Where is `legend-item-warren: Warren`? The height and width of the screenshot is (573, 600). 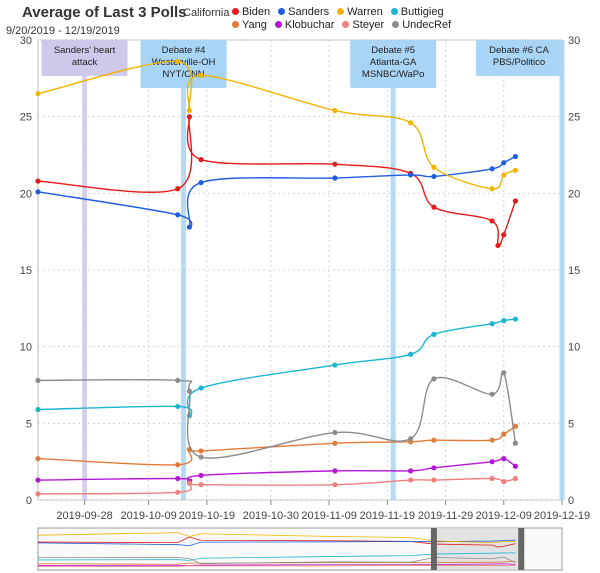 legend-item-warren: Warren is located at coordinates (360, 12).